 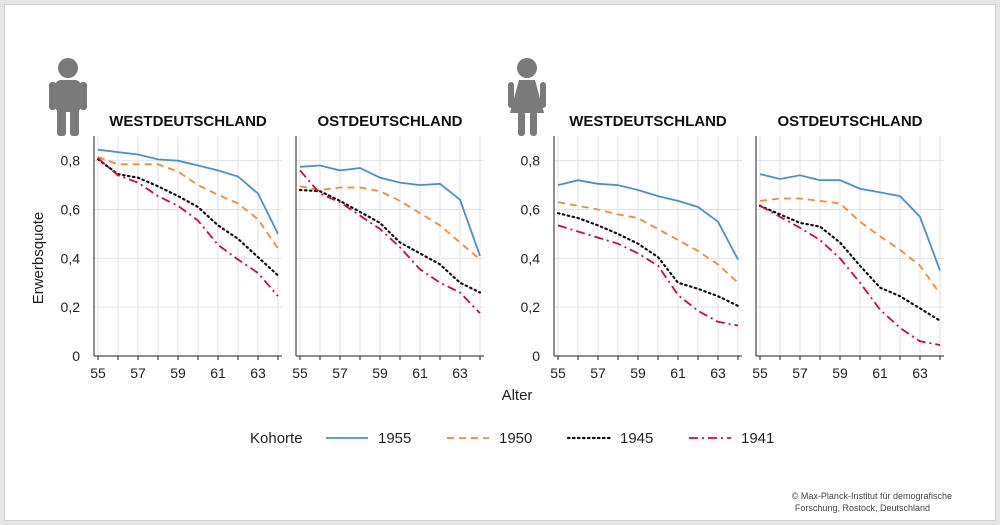 What do you see at coordinates (517, 395) in the screenshot?
I see `x-axis-label: Alter` at bounding box center [517, 395].